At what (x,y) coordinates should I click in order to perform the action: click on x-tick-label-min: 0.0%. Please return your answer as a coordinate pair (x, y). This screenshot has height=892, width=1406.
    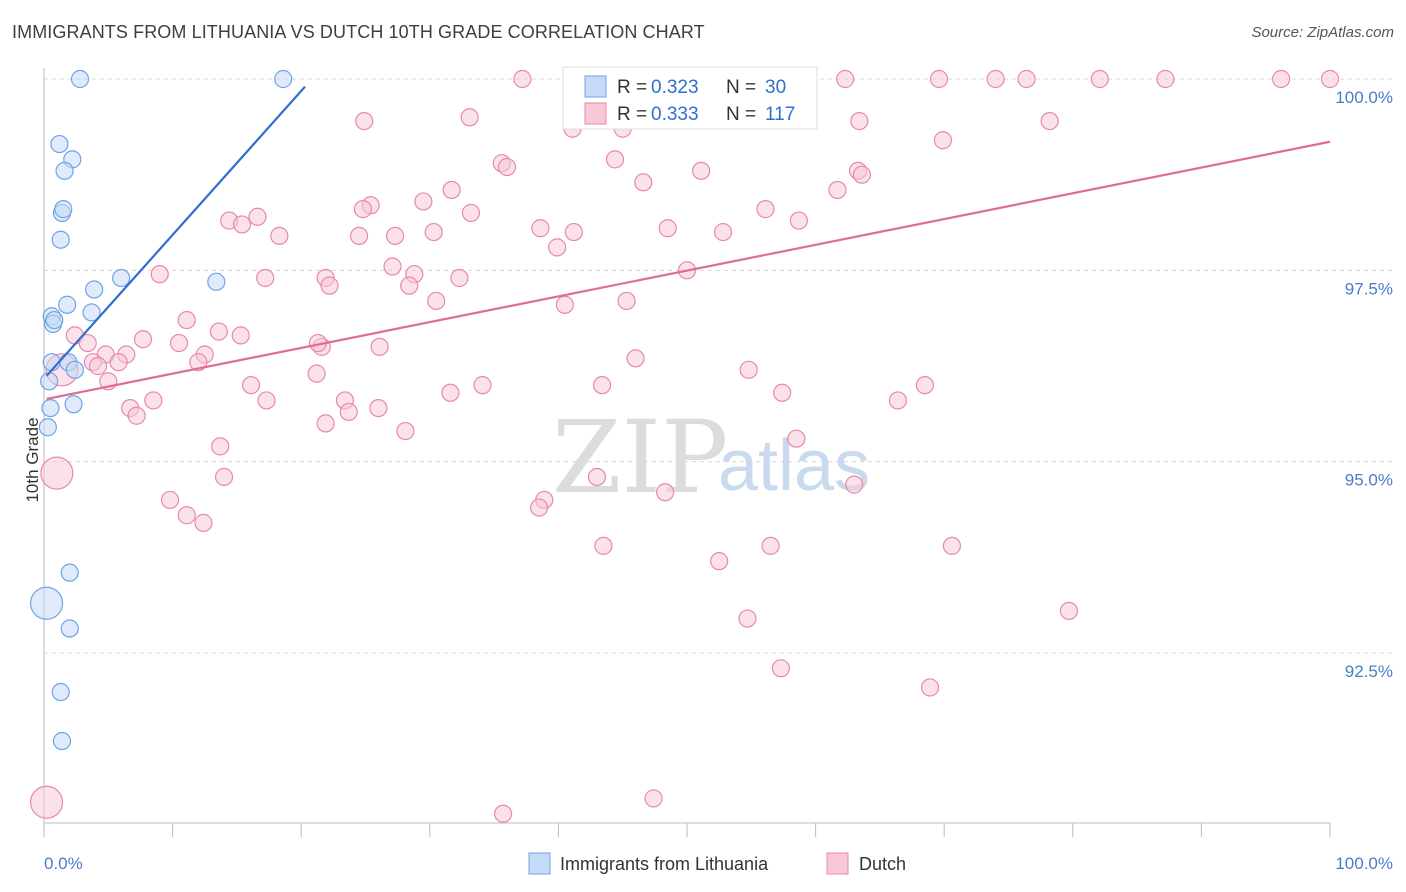
    Looking at the image, I should click on (63, 863).